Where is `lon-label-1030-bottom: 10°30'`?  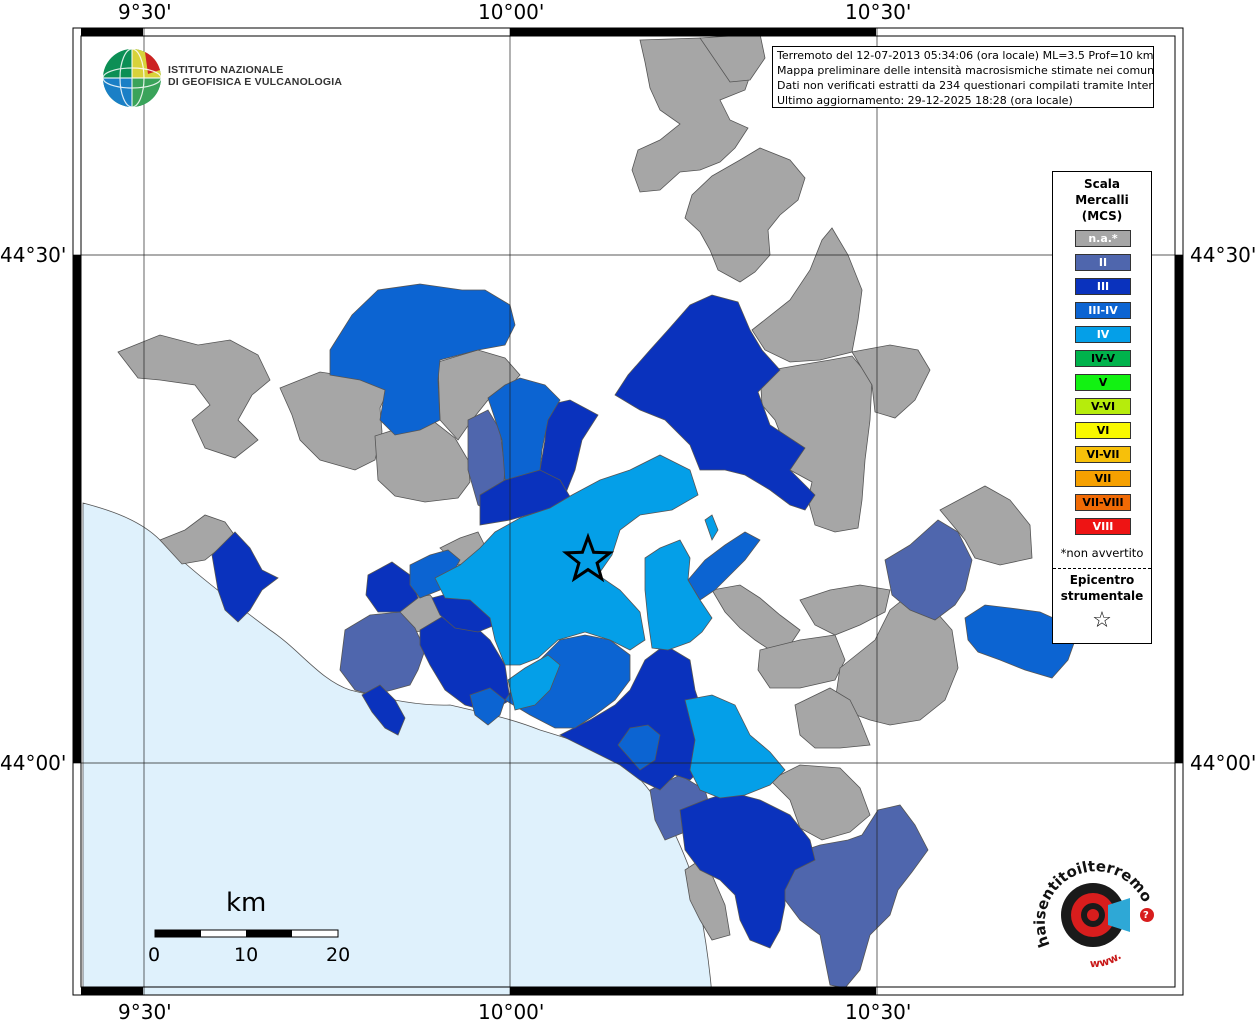 lon-label-1030-bottom: 10°30' is located at coordinates (878, 1012).